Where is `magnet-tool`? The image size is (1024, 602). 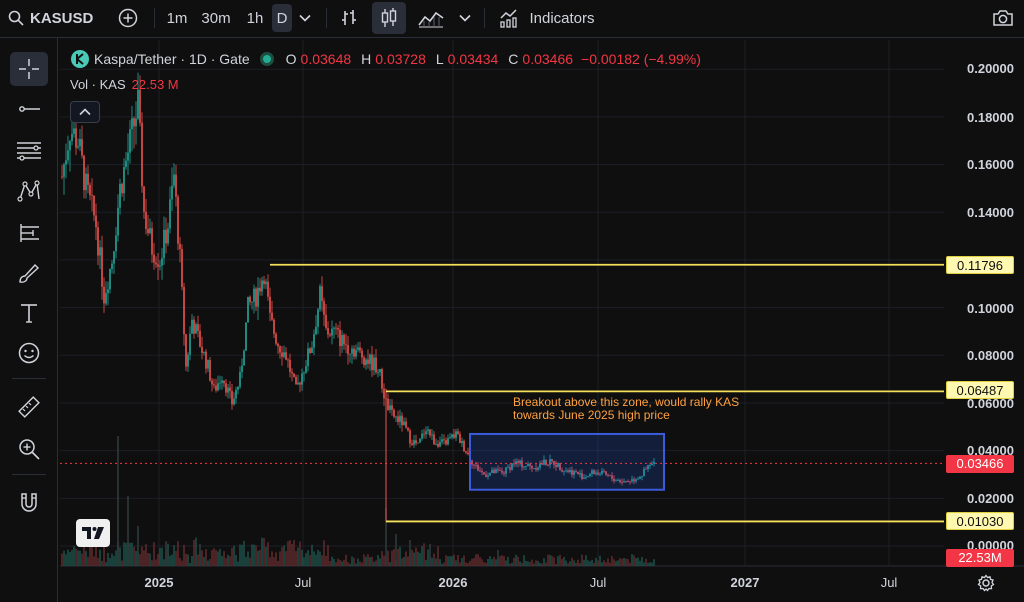
magnet-tool is located at coordinates (29, 503).